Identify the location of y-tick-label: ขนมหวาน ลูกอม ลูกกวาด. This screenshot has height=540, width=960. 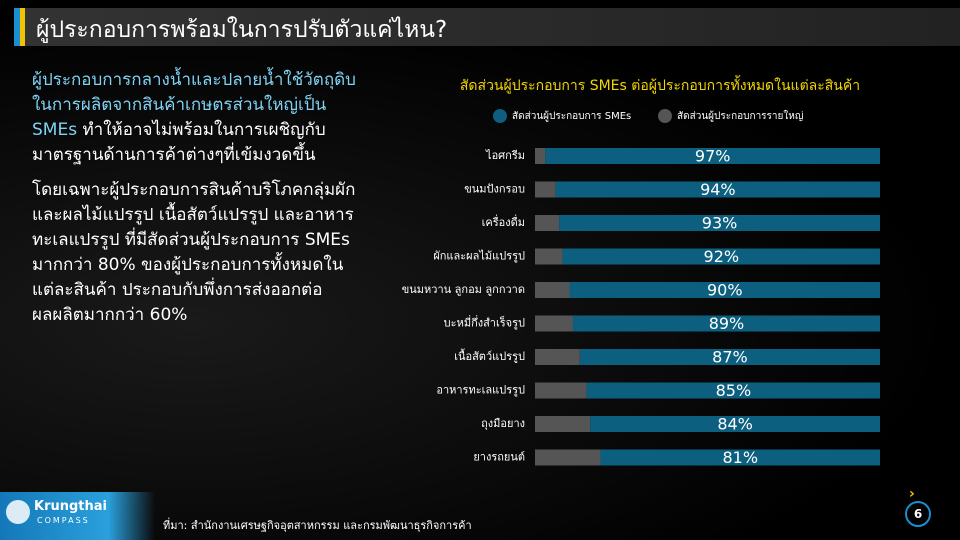
(463, 289).